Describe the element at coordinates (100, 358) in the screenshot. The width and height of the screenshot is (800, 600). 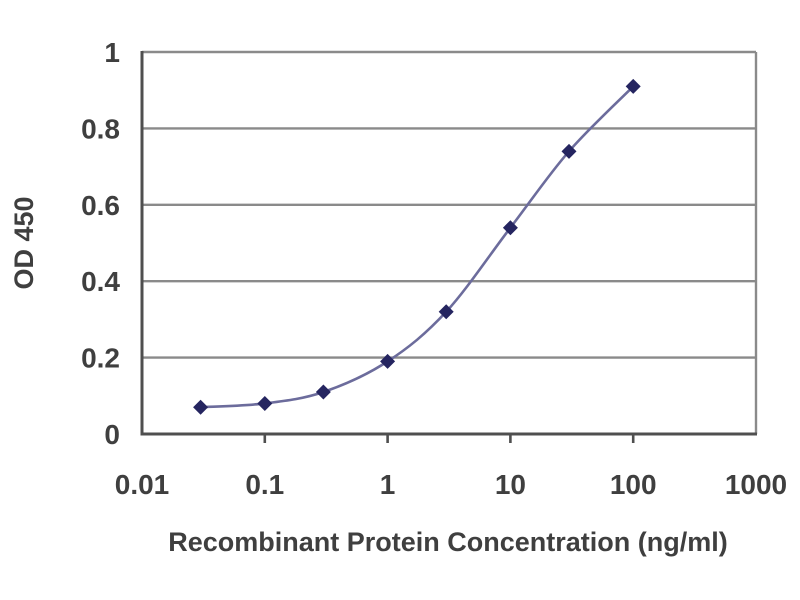
I see `y-tick-label: 0.2` at that location.